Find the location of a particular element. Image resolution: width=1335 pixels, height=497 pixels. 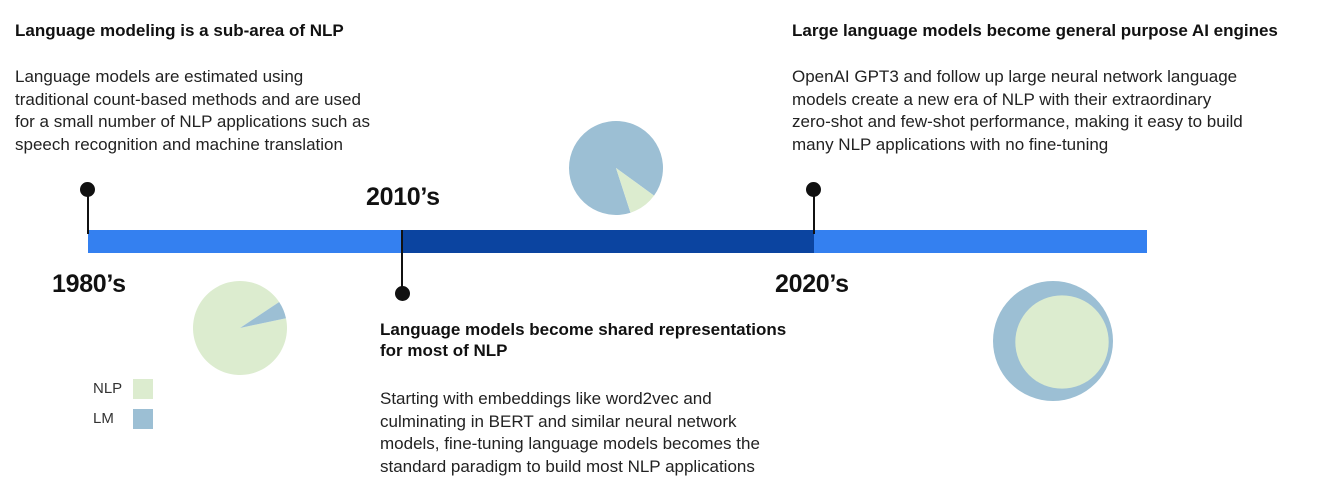

marker-2020-stem is located at coordinates (814, 211).